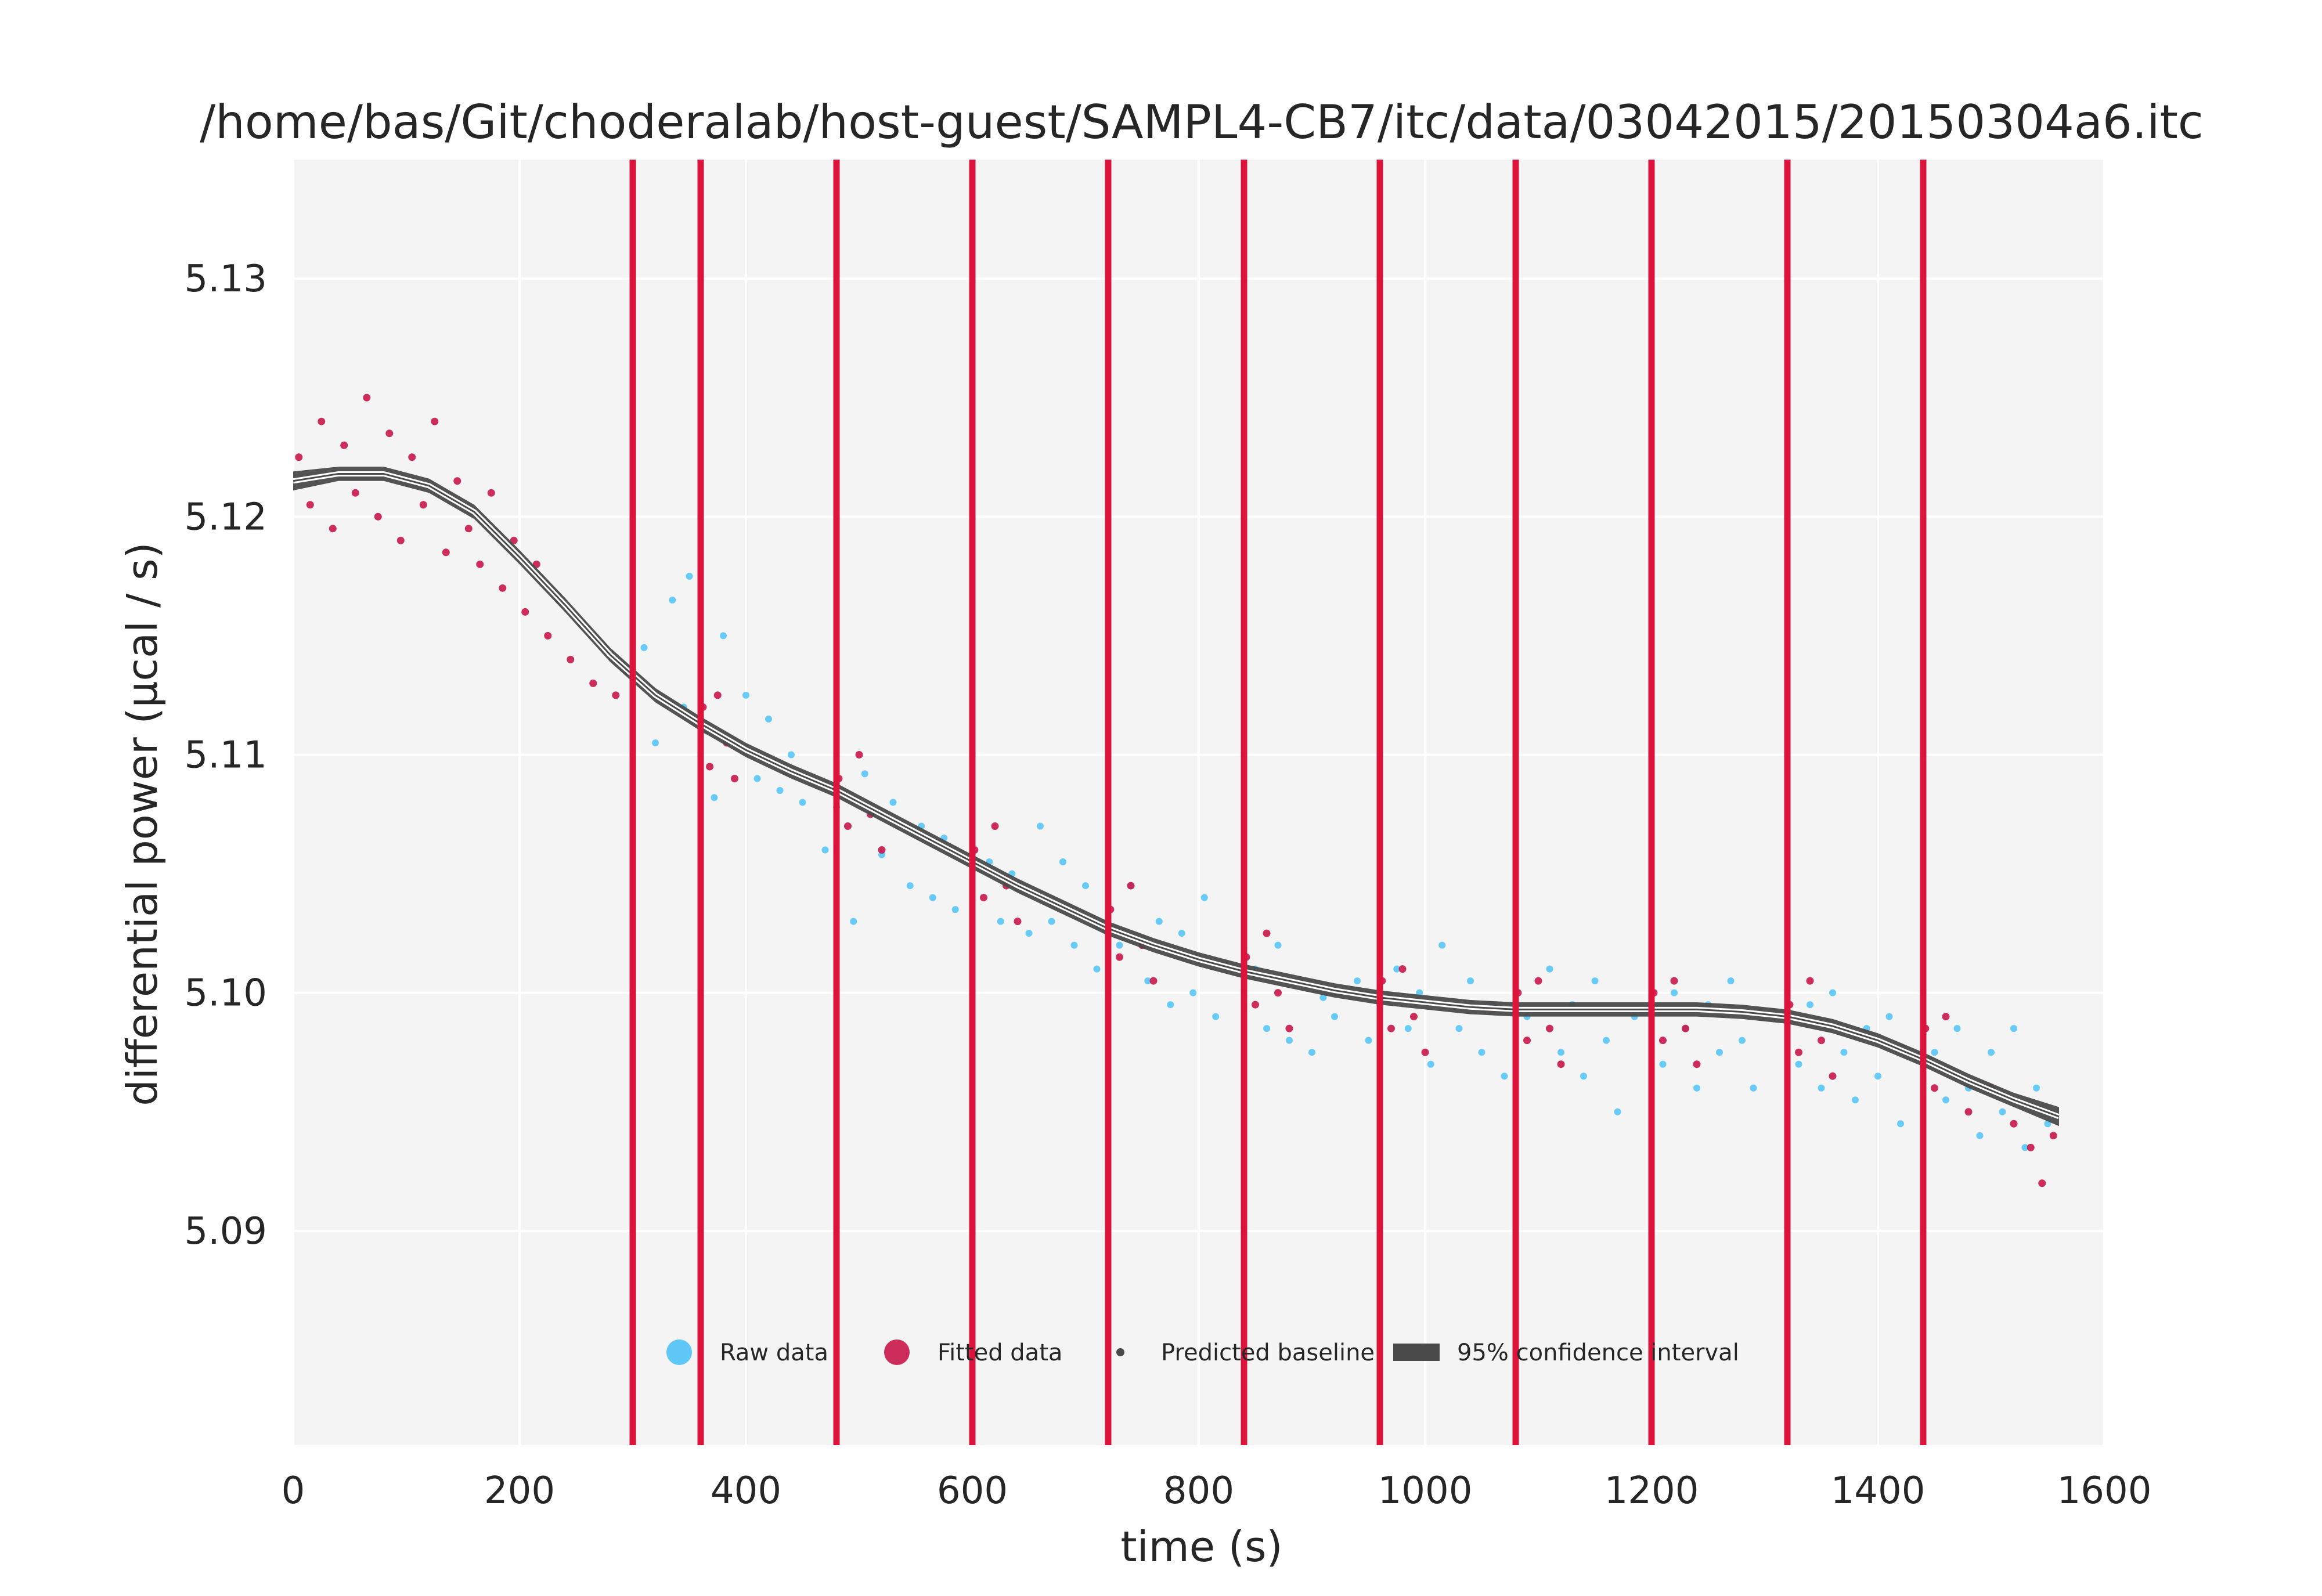 Image resolution: width=2322 pixels, height=1596 pixels. I want to click on y-tick-labels: 5.09 5.10 5.11 5.12 5.13, so click(227, 755).